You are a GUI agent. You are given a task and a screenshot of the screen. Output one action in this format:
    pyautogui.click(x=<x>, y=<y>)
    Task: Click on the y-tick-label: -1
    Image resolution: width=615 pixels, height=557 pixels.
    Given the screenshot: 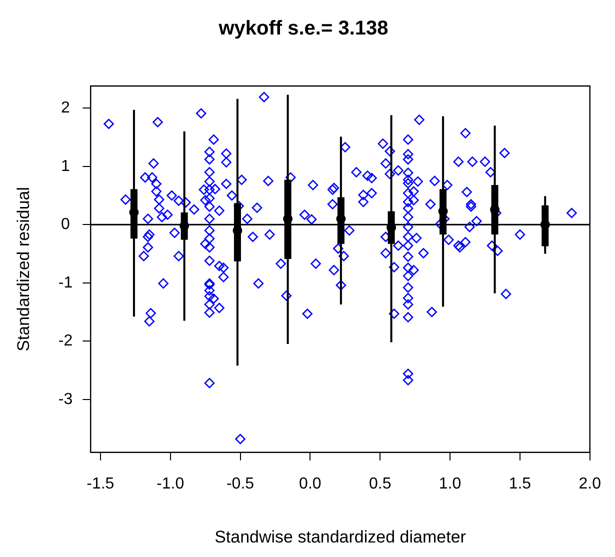 What is the action you would take?
    pyautogui.click(x=65, y=283)
    